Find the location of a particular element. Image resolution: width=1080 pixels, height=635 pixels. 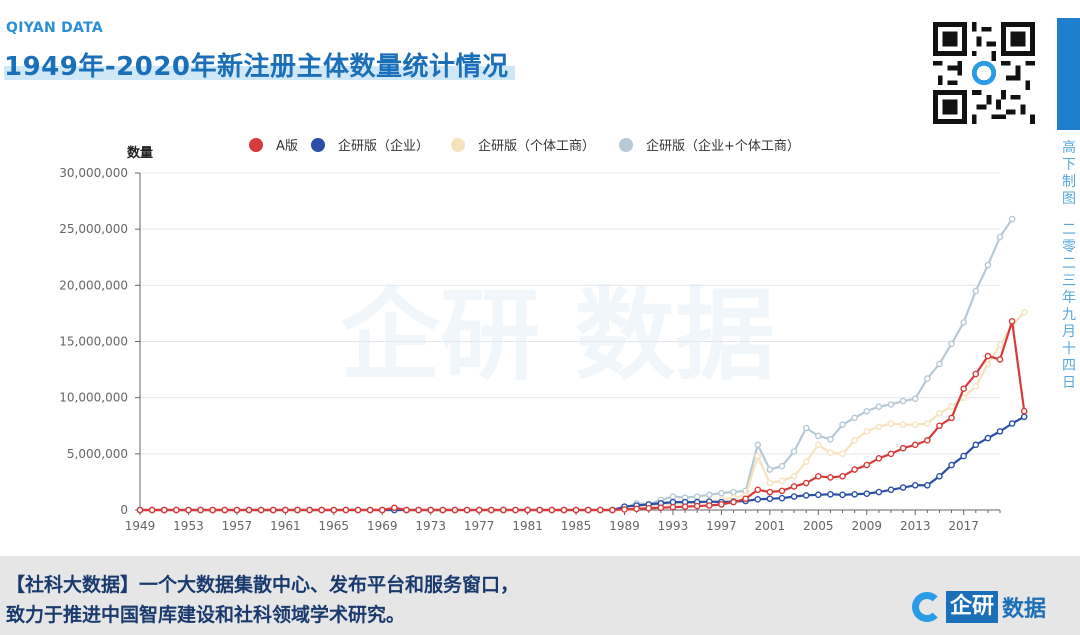

x-tick-label: 2017 is located at coordinates (963, 526).